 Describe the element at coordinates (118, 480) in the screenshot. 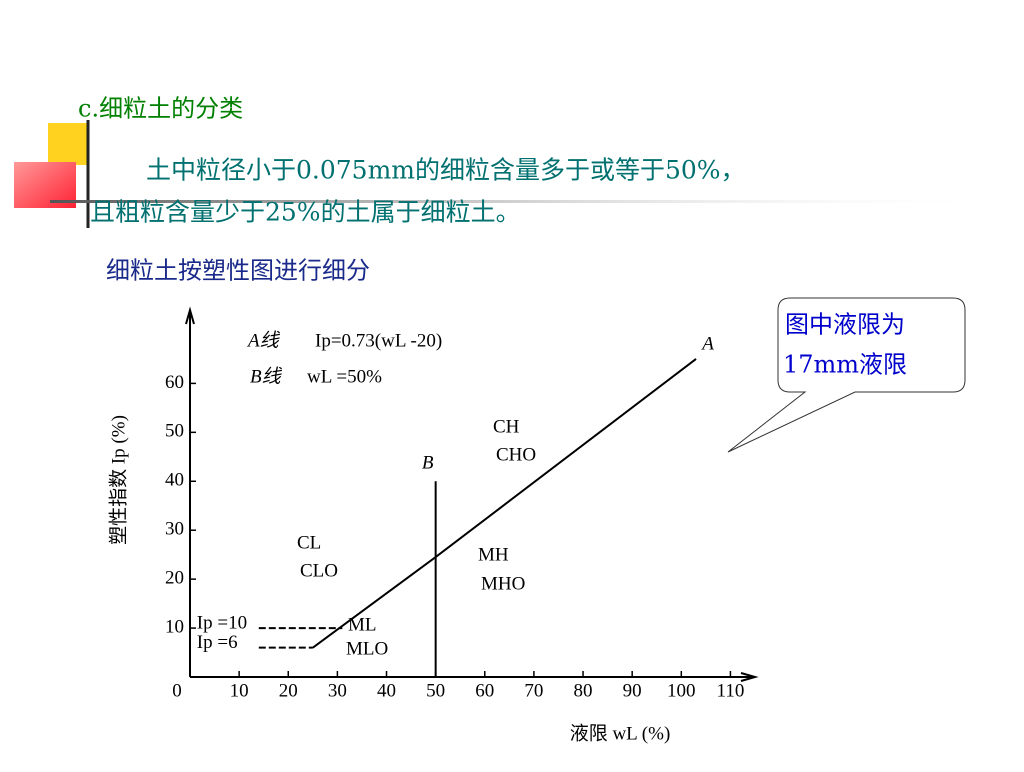

I see `y-axis-label: 塑性指数 Ip (%)` at that location.